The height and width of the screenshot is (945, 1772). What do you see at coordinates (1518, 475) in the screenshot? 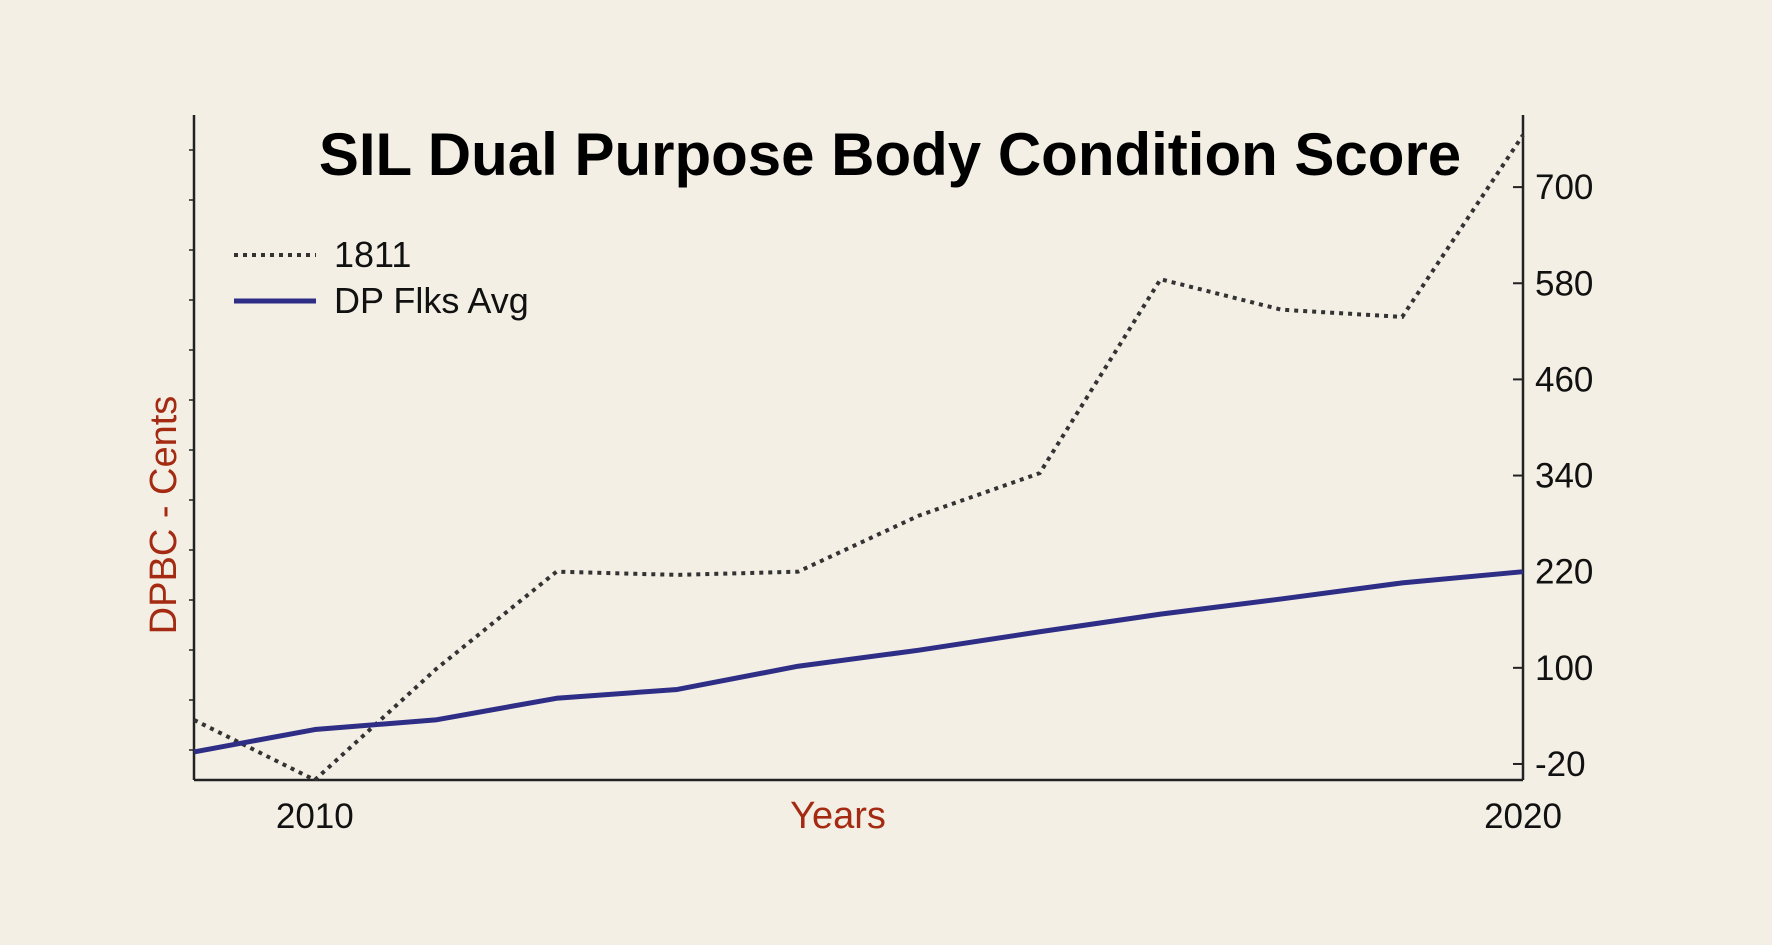
I see `right-axis-ticks` at bounding box center [1518, 475].